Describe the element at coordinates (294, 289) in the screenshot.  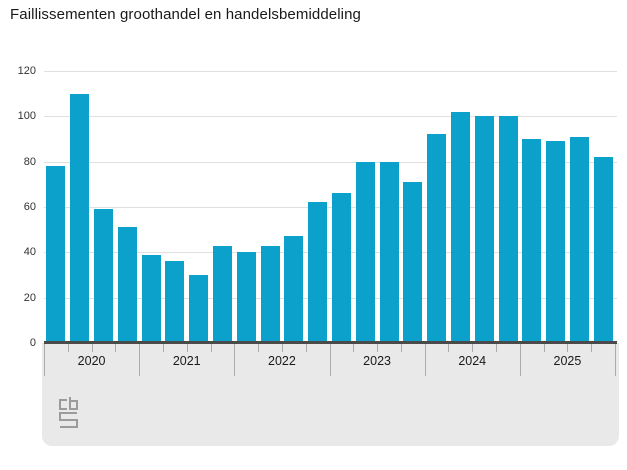
I see `bar-2022-Q3` at that location.